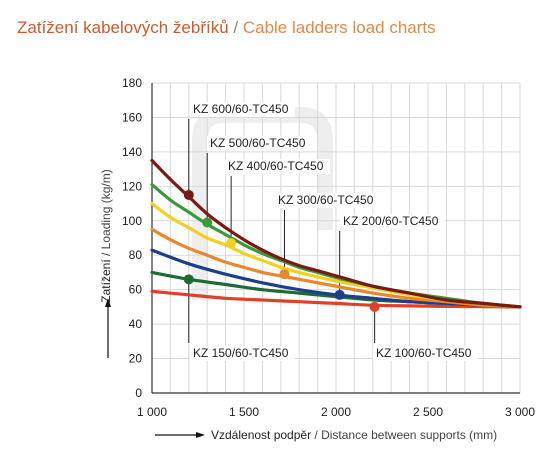 This screenshot has width=546, height=458. What do you see at coordinates (132, 83) in the screenshot?
I see `y-tick-label: 180` at bounding box center [132, 83].